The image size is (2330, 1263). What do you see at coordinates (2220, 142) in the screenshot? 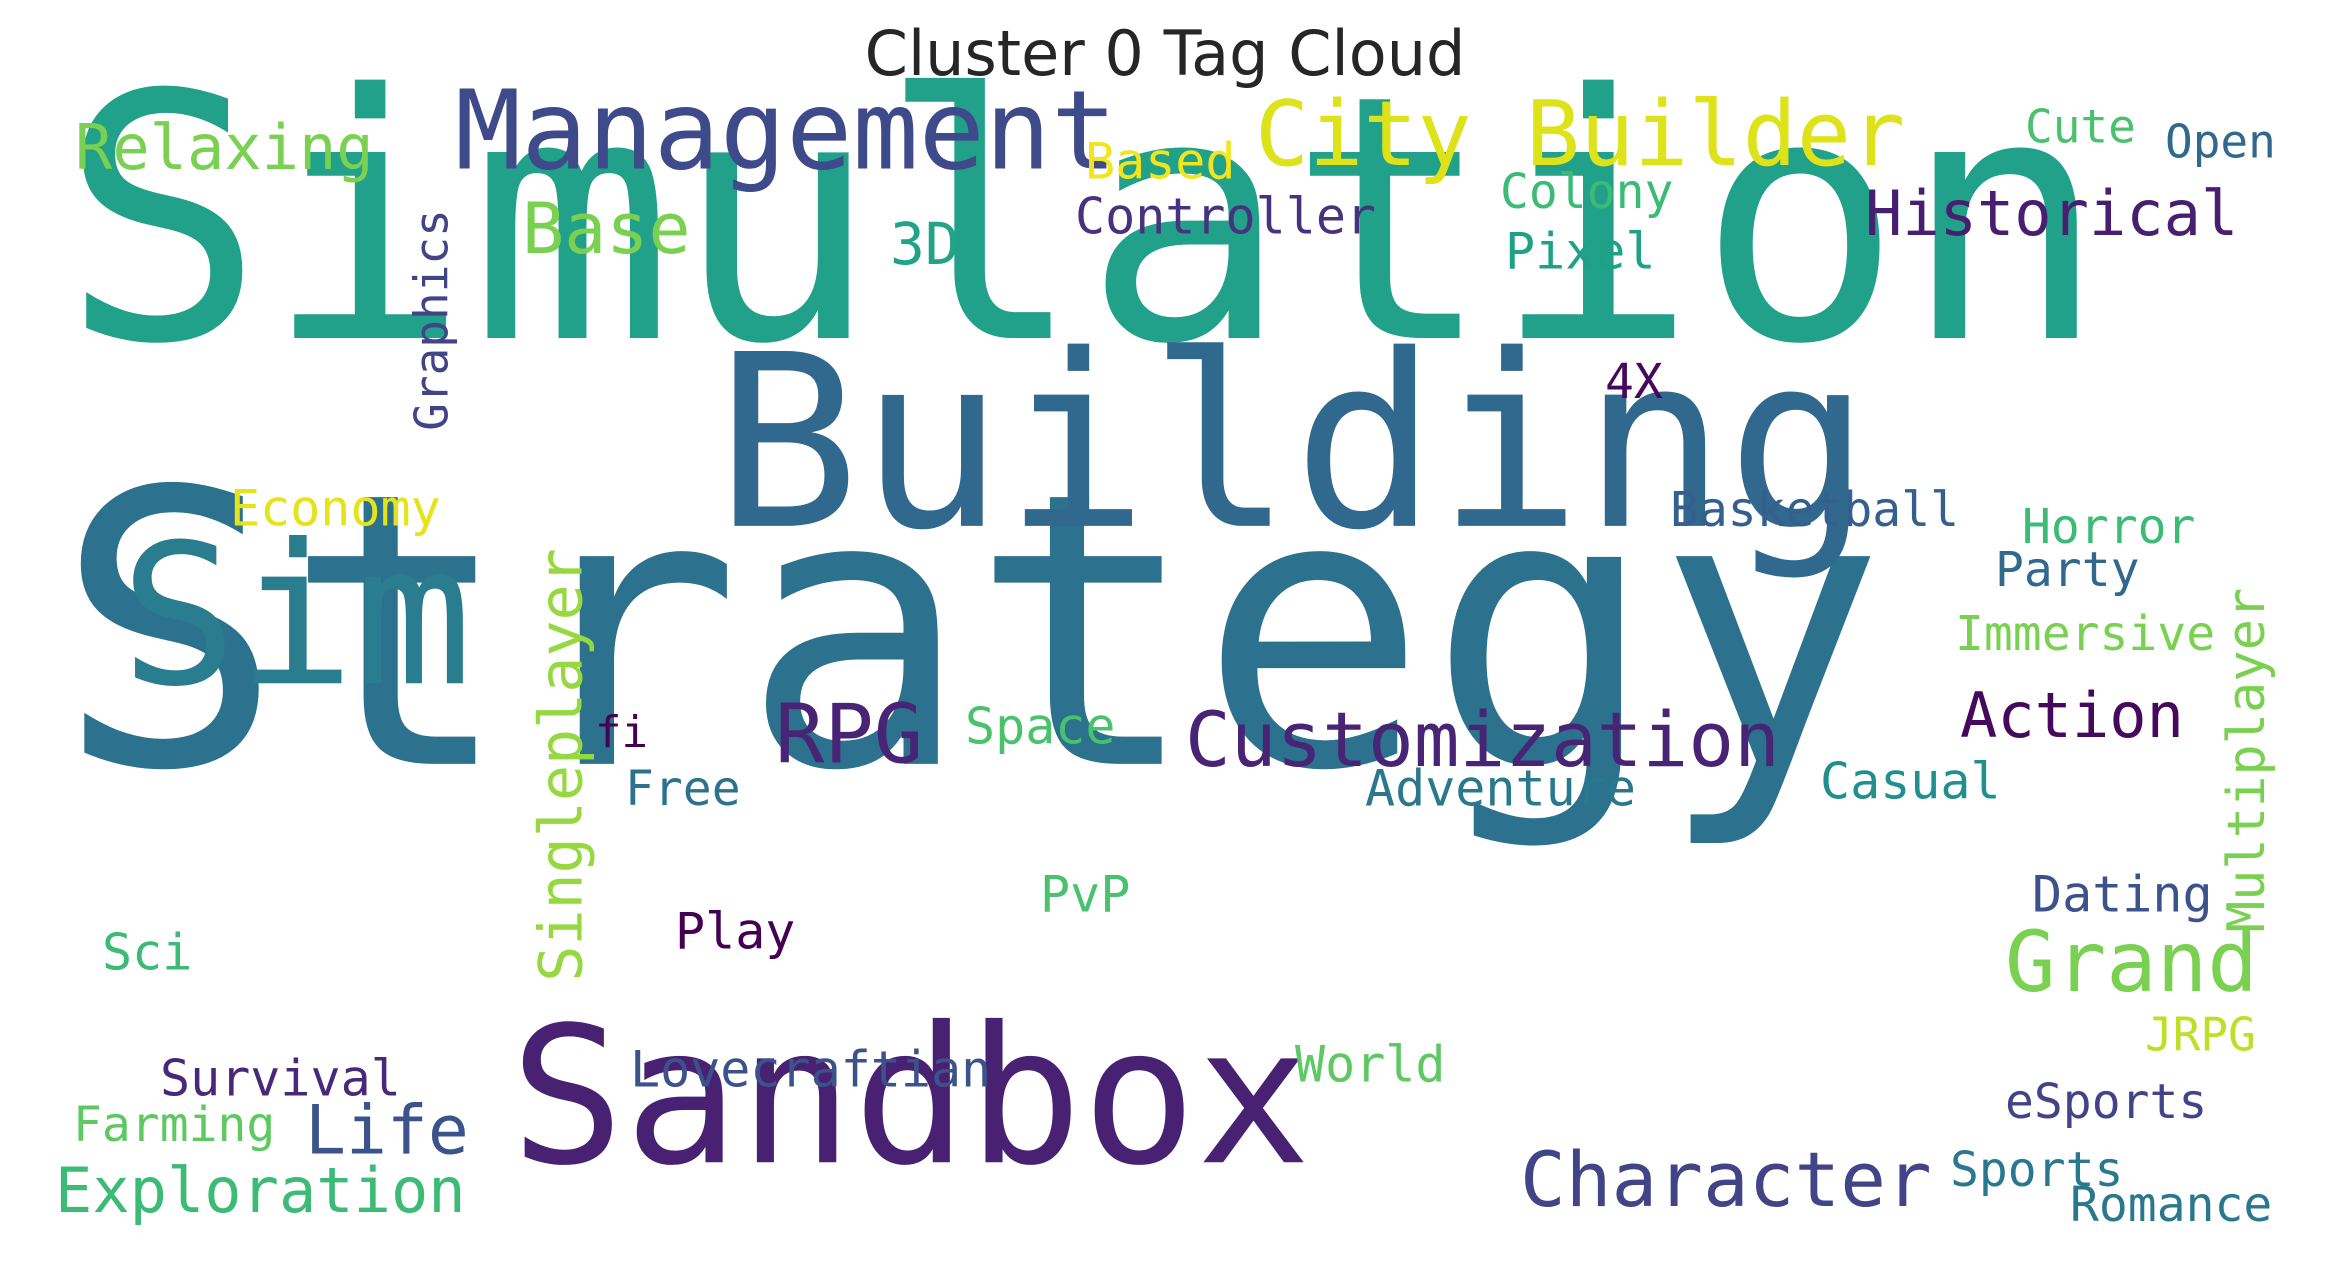
I see `tag-word: Open` at bounding box center [2220, 142].